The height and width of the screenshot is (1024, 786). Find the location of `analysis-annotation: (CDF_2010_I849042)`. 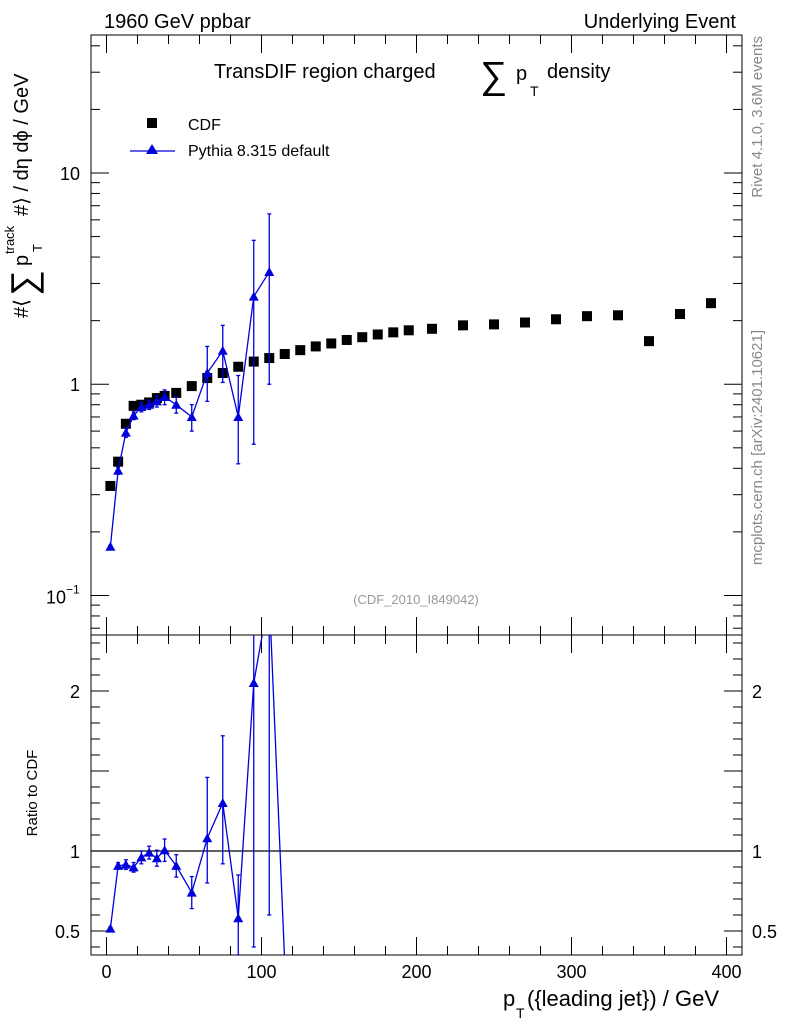

analysis-annotation: (CDF_2010_I849042) is located at coordinates (416, 599).